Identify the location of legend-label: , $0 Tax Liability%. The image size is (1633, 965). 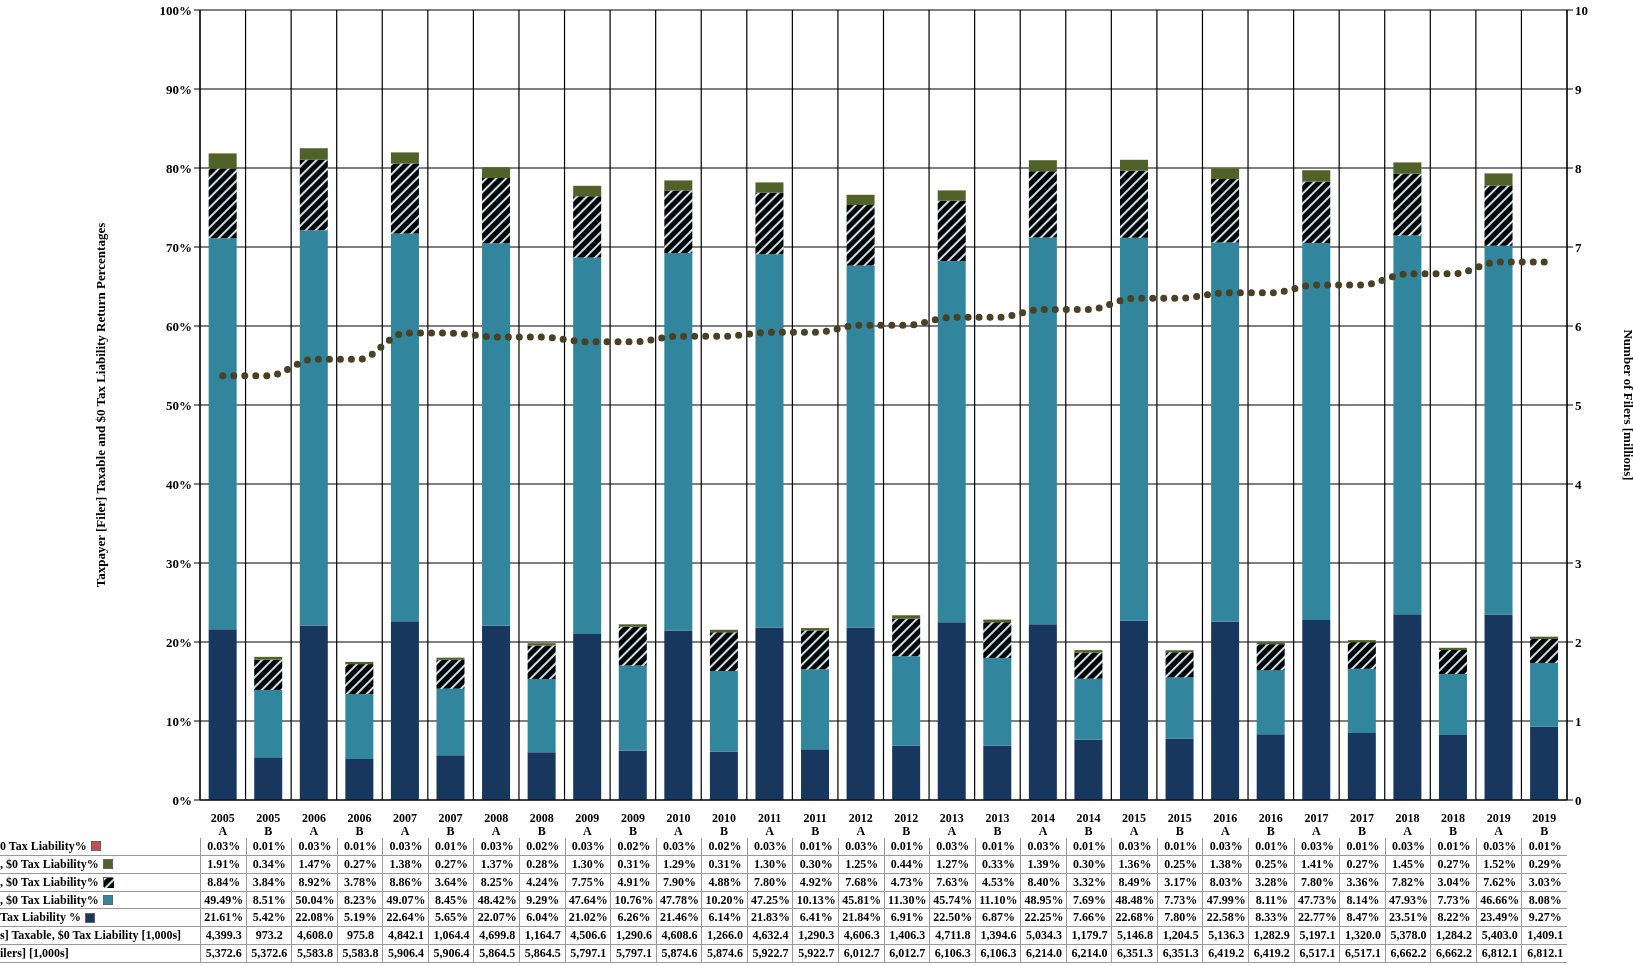
(49, 882).